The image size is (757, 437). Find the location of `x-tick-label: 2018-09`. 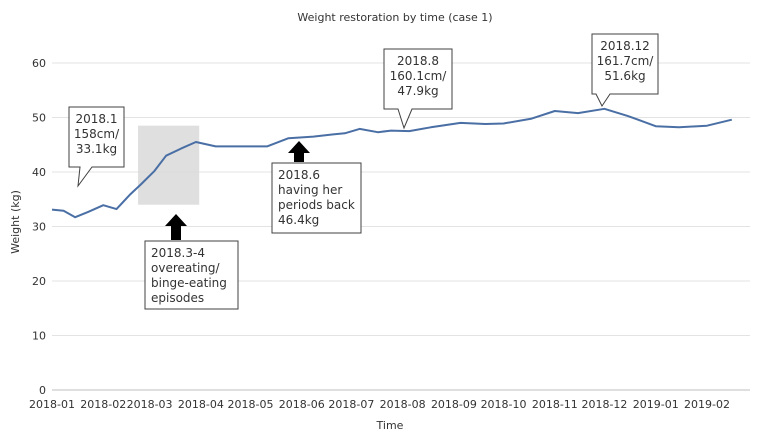

x-tick-label: 2018-09 is located at coordinates (454, 404).